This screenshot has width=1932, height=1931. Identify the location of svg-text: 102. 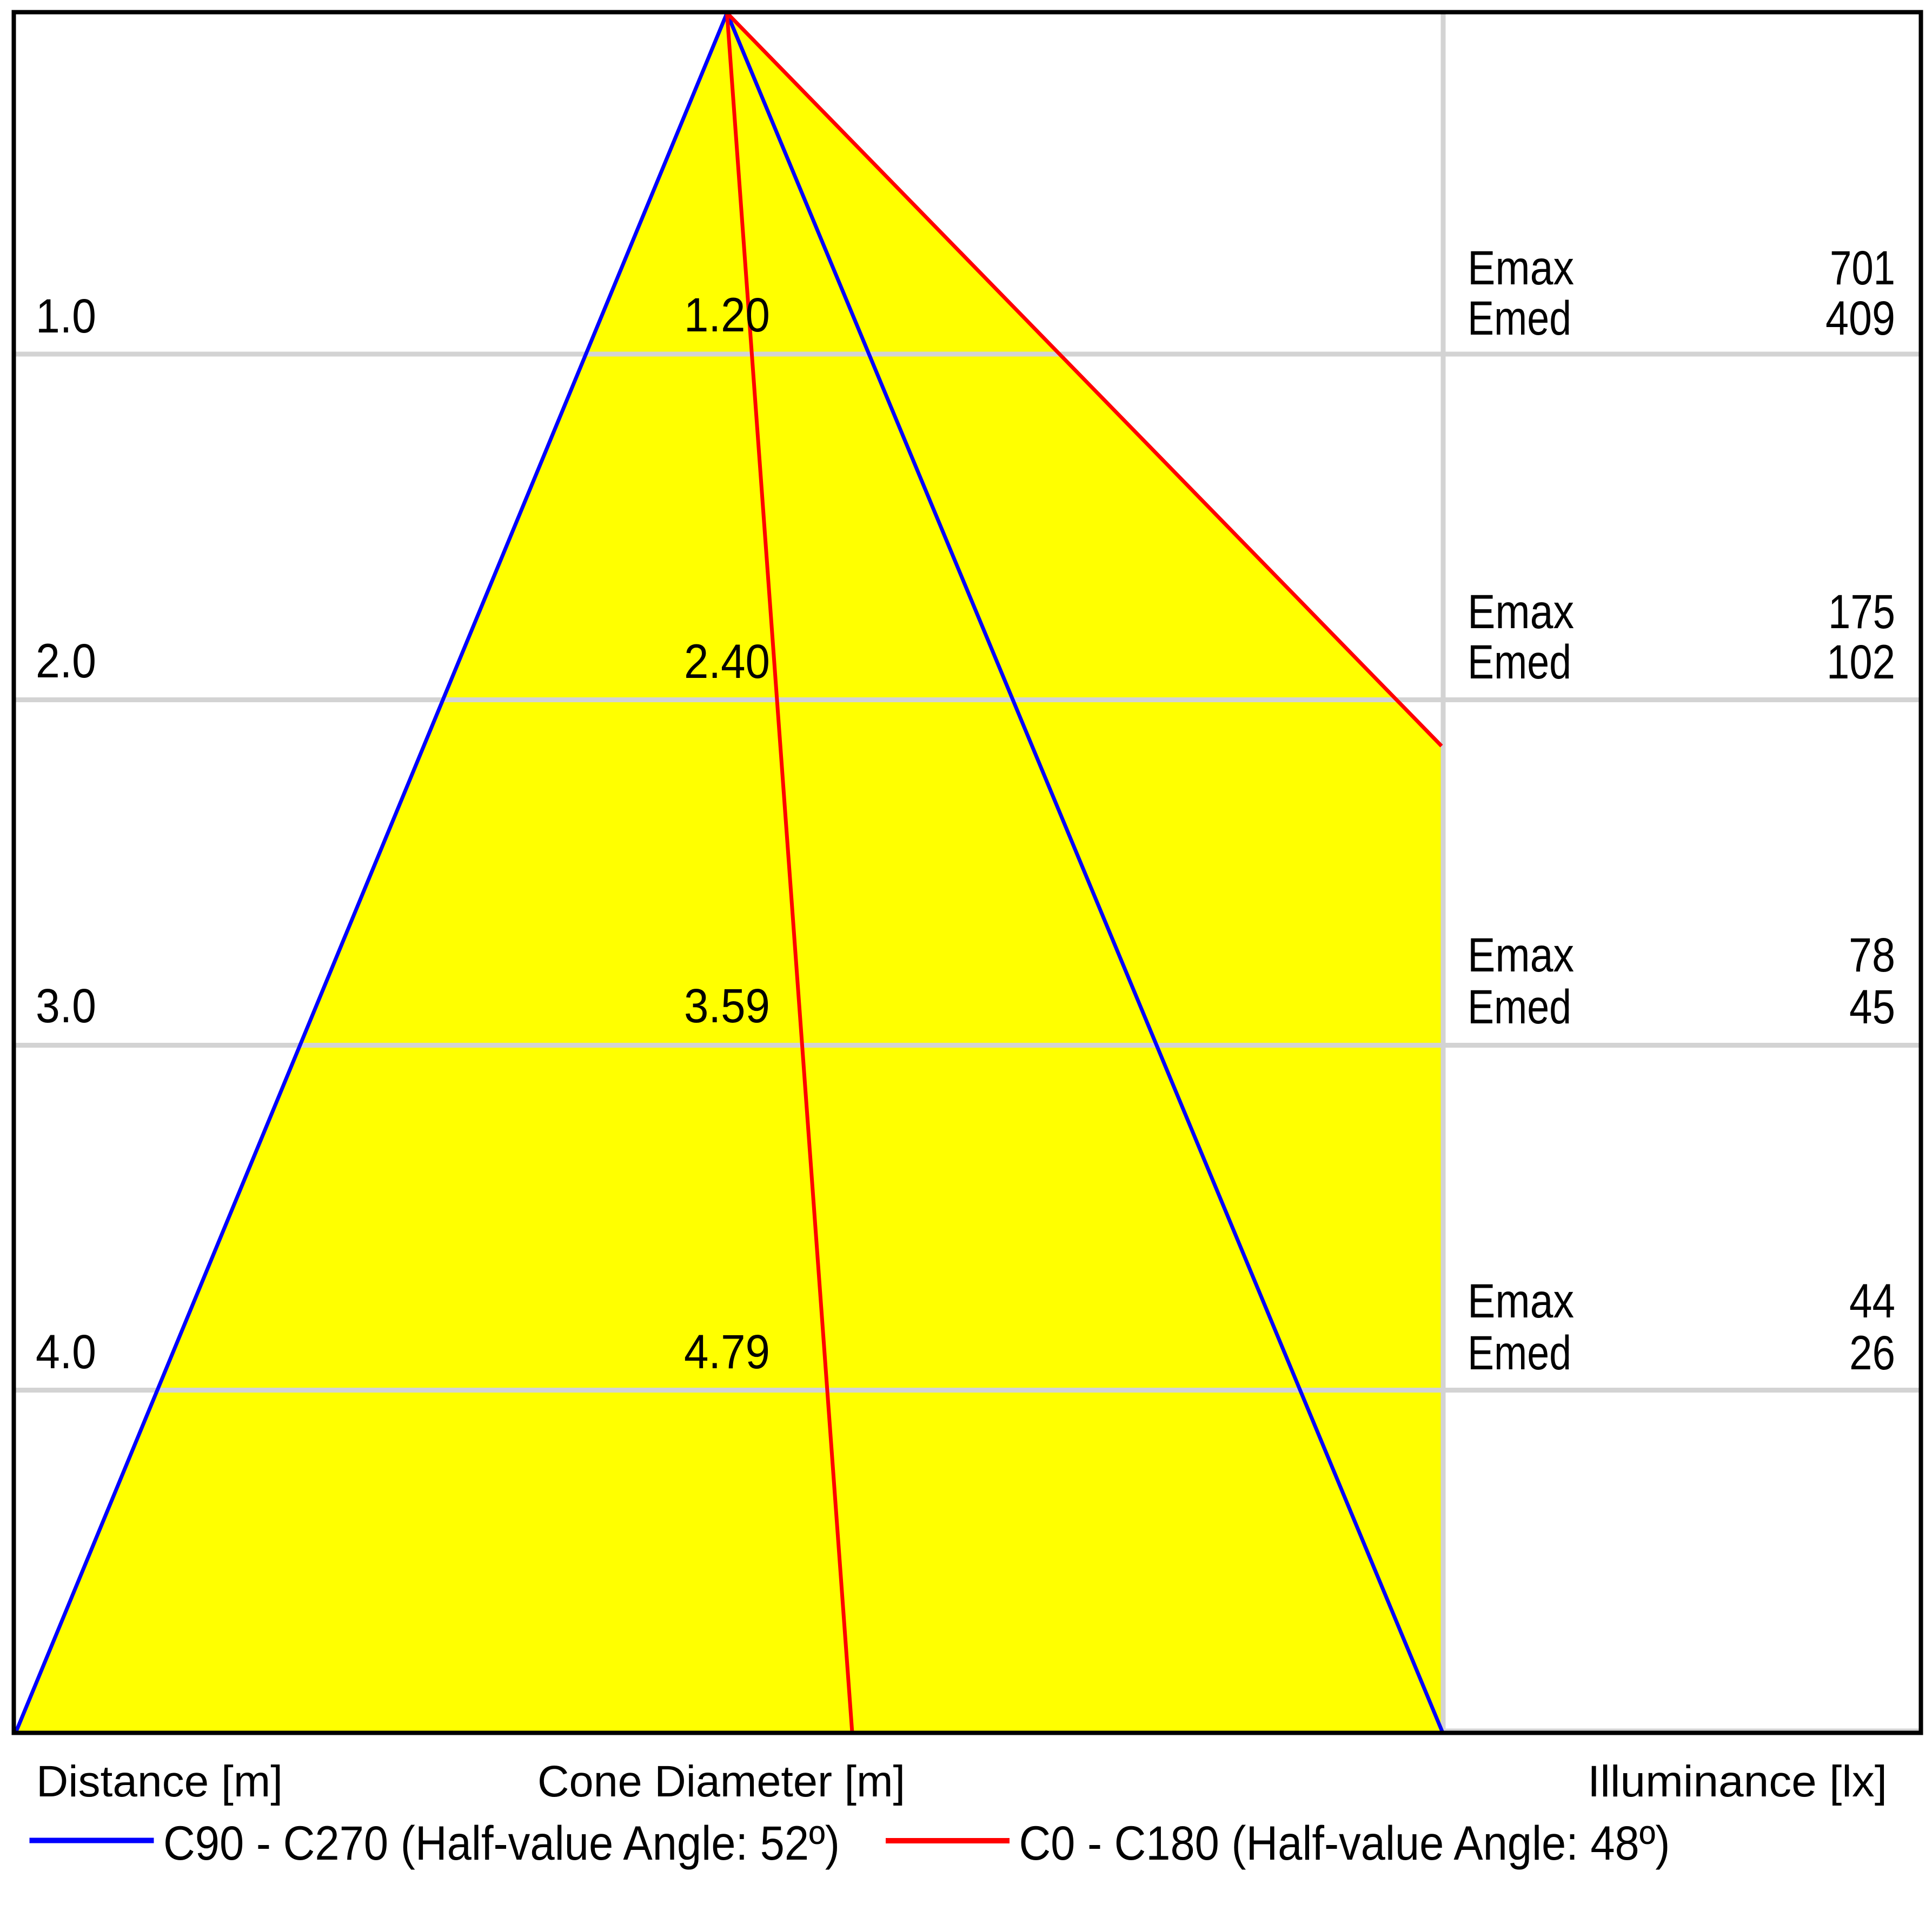
(1861, 662).